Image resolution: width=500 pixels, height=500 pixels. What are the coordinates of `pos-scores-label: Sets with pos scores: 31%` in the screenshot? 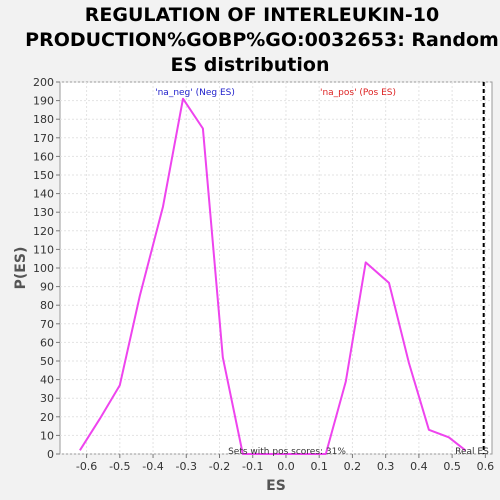 It's located at (287, 452).